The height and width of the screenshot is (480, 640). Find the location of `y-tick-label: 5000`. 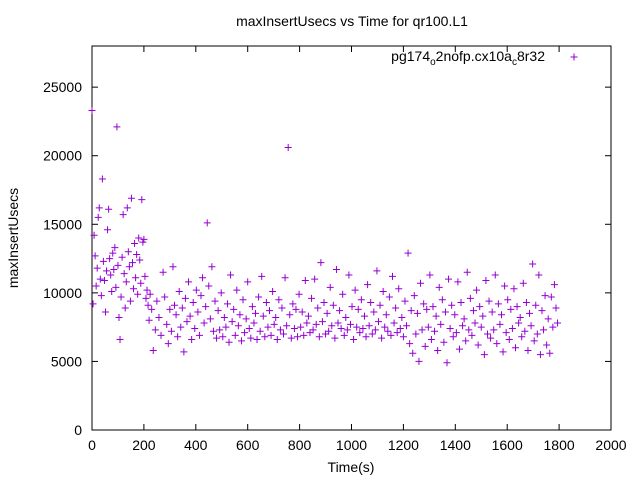

y-tick-label: 5000 is located at coordinates (66, 361).